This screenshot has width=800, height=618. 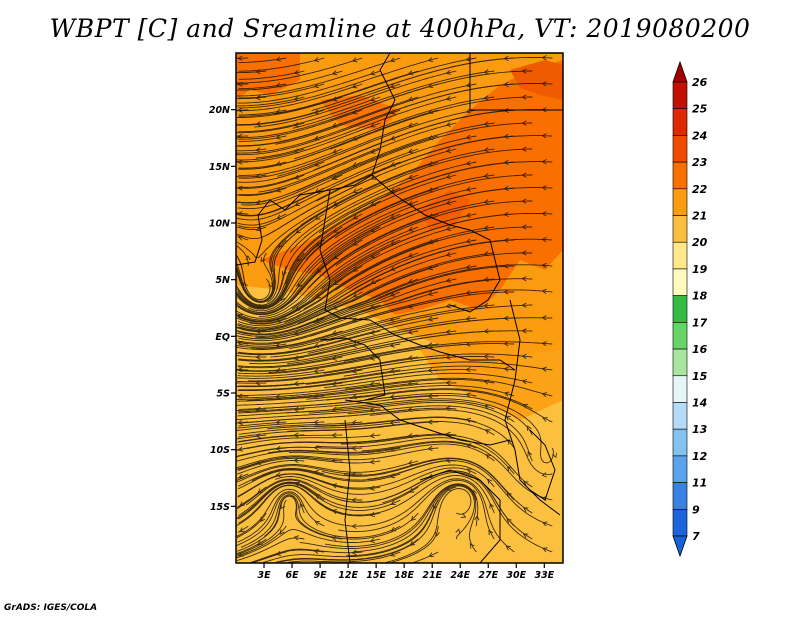 I want to click on lon-label: 15E, so click(x=376, y=575).